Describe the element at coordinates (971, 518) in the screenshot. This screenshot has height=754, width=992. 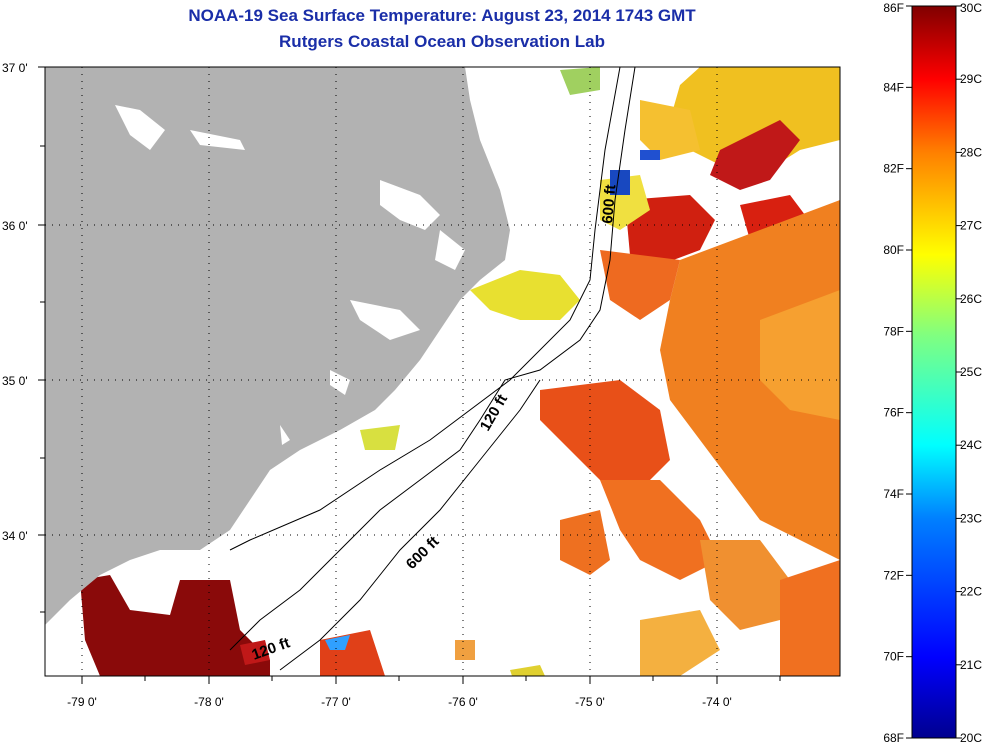
I see `colorbar-label-celsius: 23C` at that location.